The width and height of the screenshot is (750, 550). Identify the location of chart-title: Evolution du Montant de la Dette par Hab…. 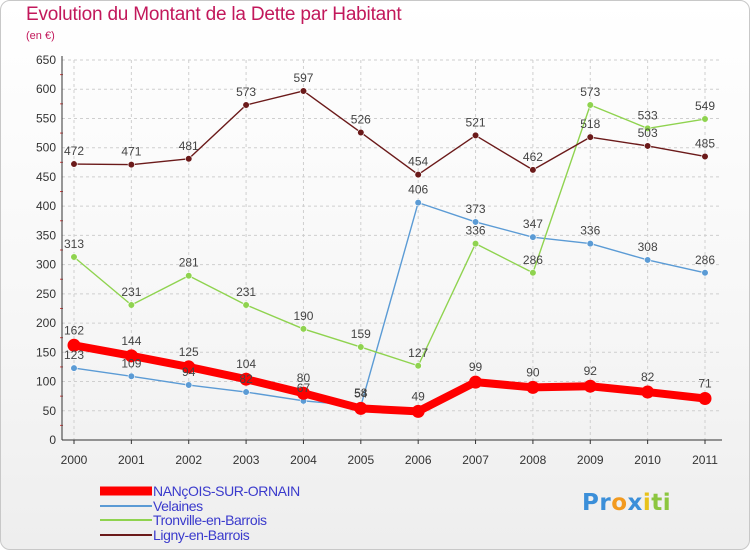
(214, 14).